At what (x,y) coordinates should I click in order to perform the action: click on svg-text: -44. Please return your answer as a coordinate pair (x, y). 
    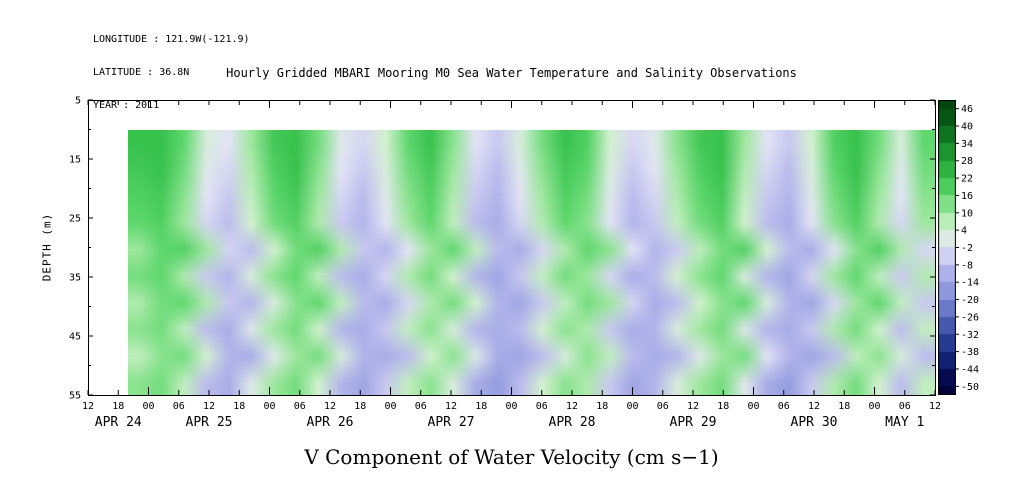
    Looking at the image, I should click on (970, 369).